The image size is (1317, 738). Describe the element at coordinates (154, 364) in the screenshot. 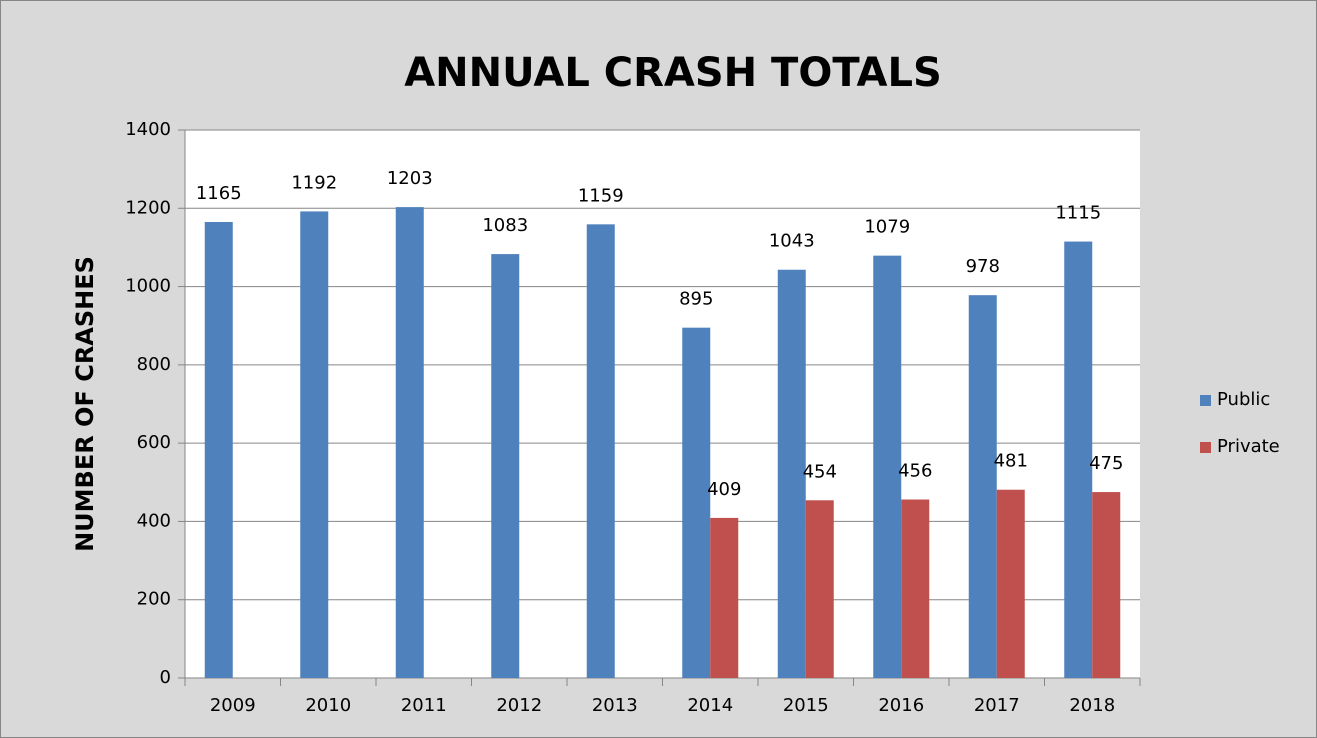

I see `y-tick-label: 800` at that location.